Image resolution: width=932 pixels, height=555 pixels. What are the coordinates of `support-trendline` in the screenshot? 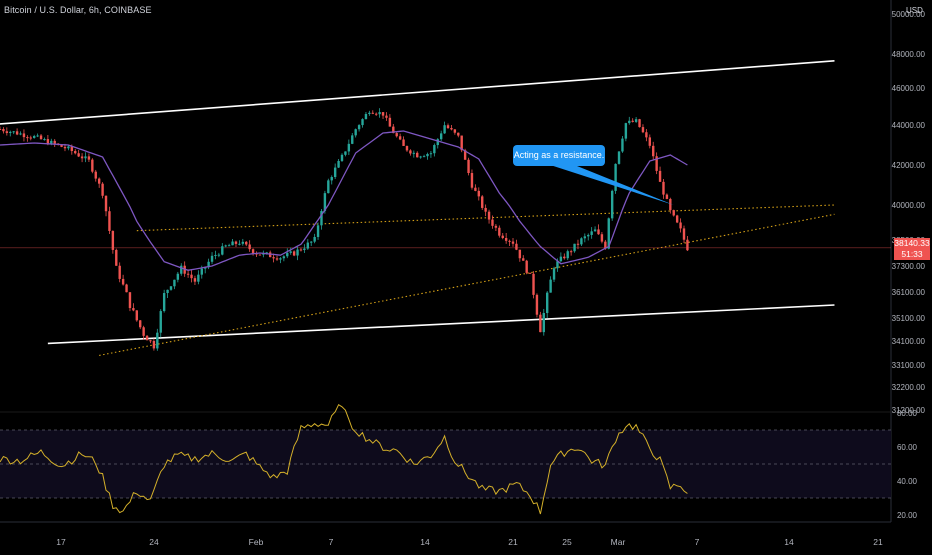 It's located at (441, 324).